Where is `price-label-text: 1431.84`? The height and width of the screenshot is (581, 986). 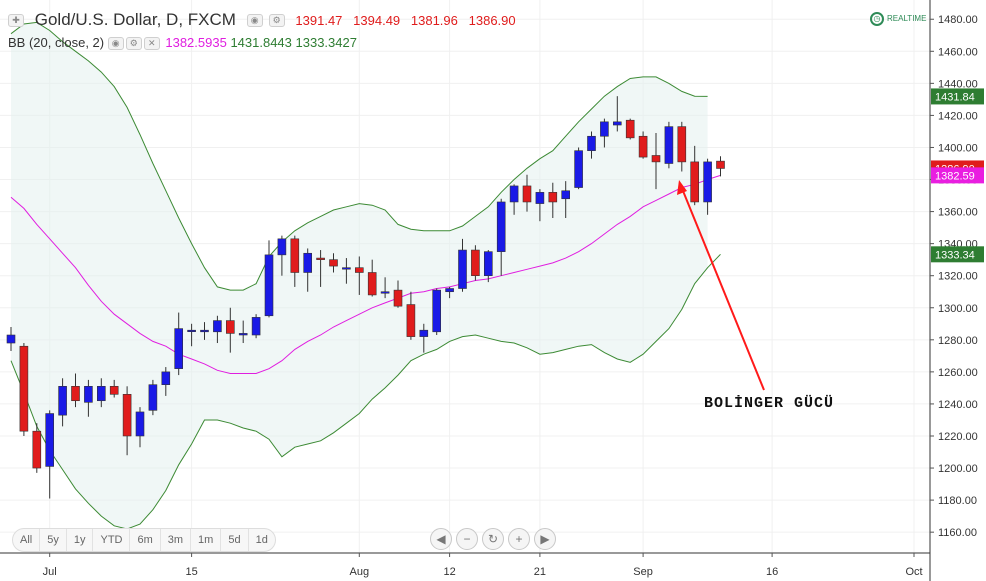
price-label-text: 1431.84 is located at coordinates (955, 97).